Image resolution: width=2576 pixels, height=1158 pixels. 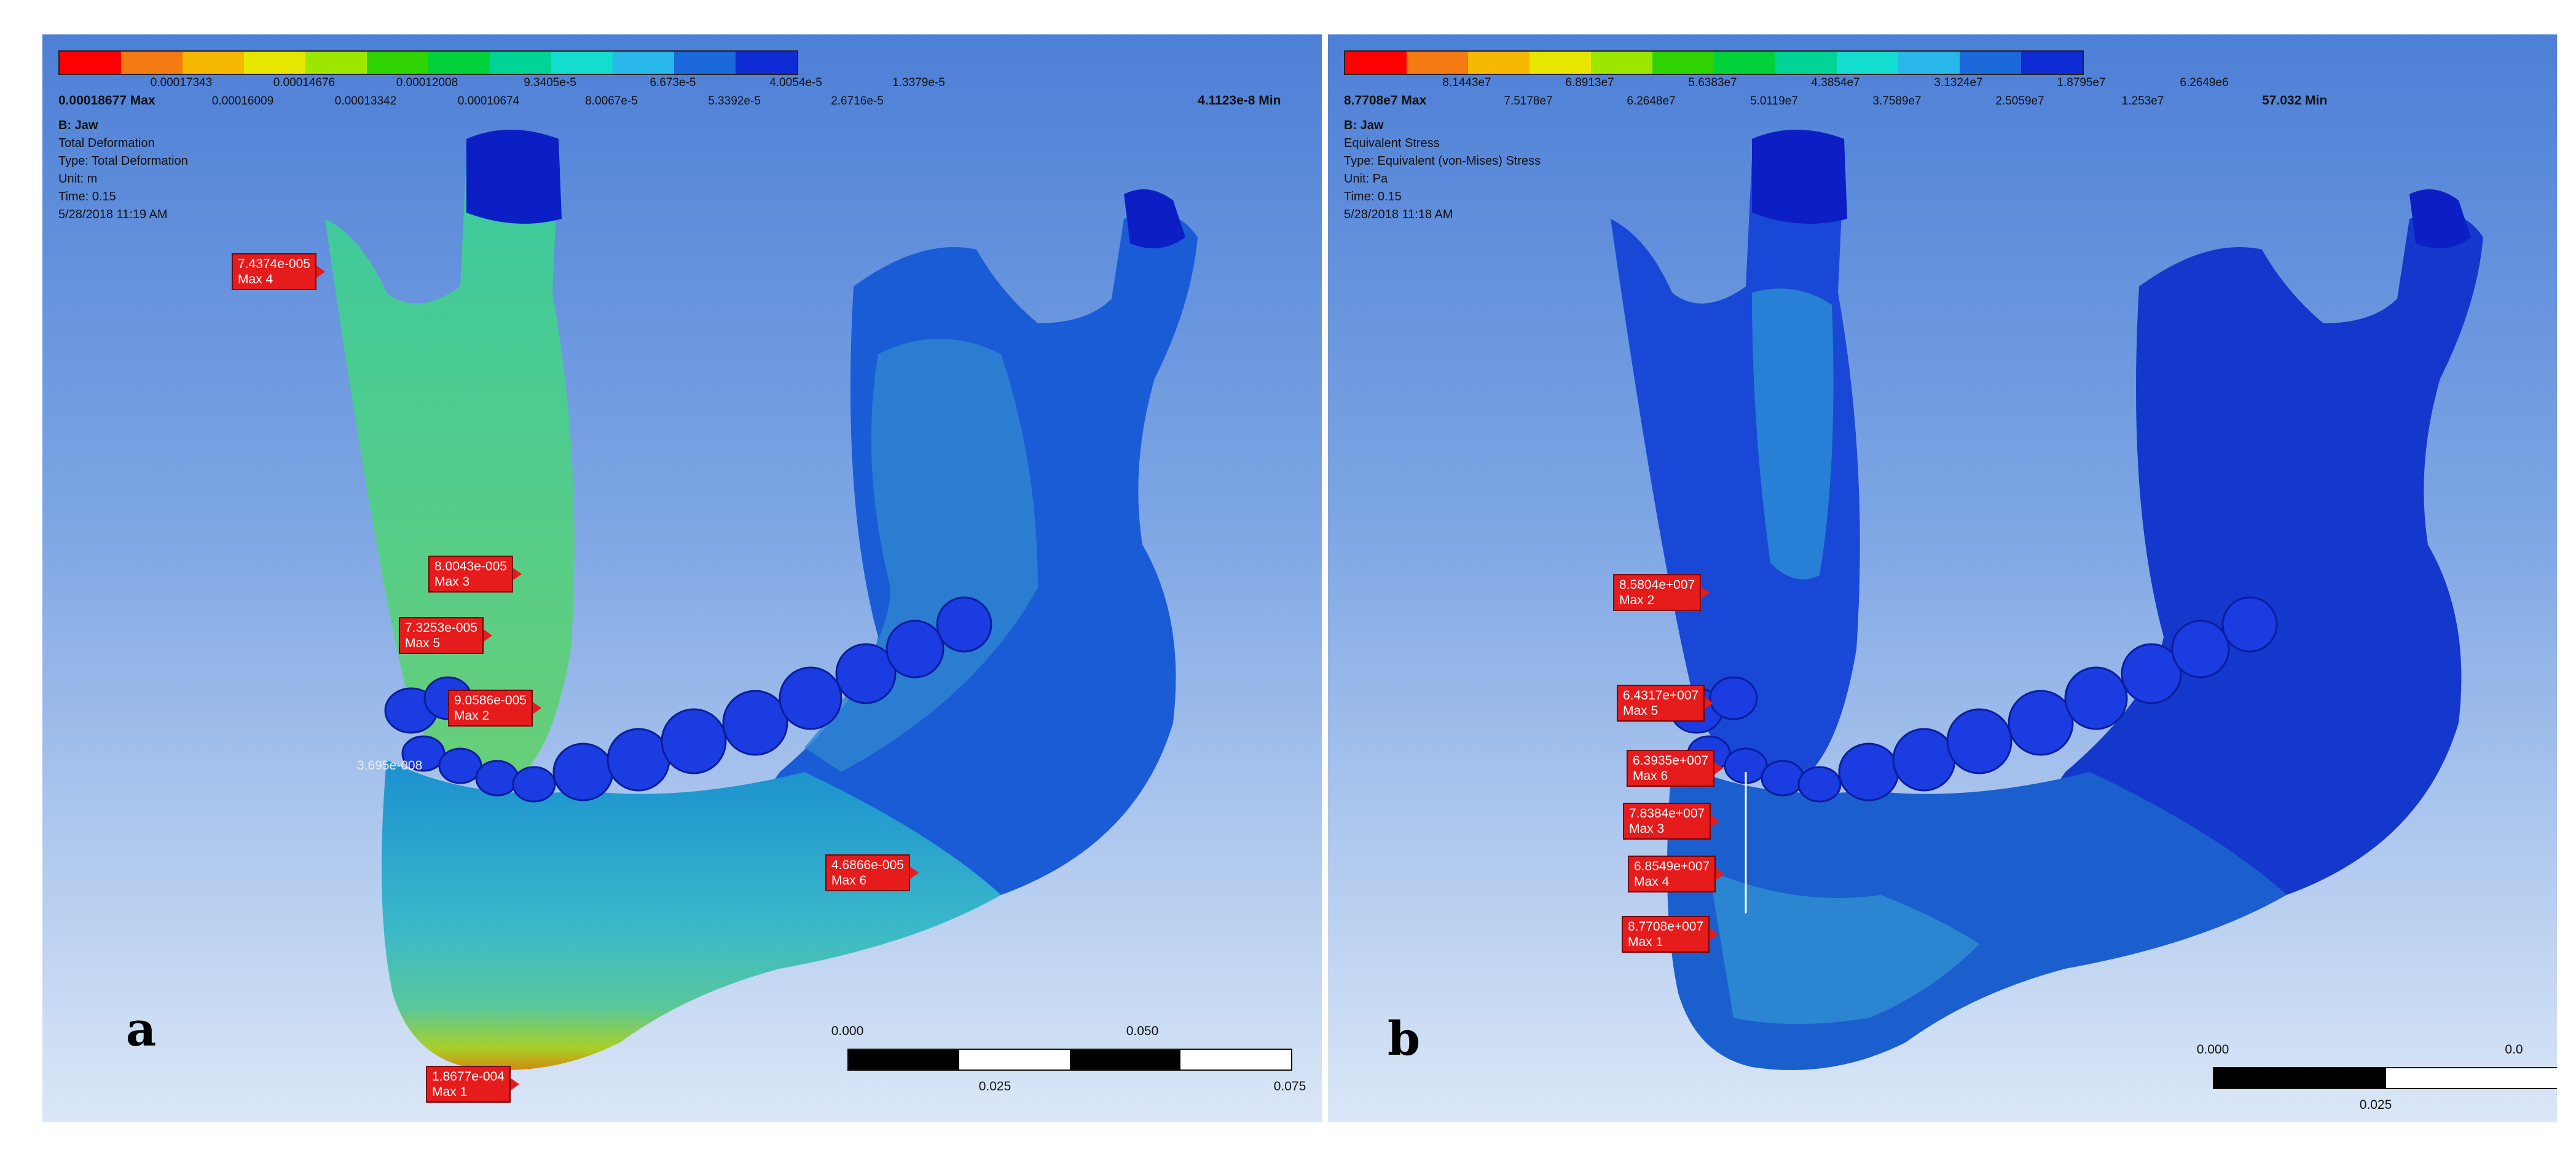 I want to click on probe-tag: Max 5, so click(x=1641, y=711).